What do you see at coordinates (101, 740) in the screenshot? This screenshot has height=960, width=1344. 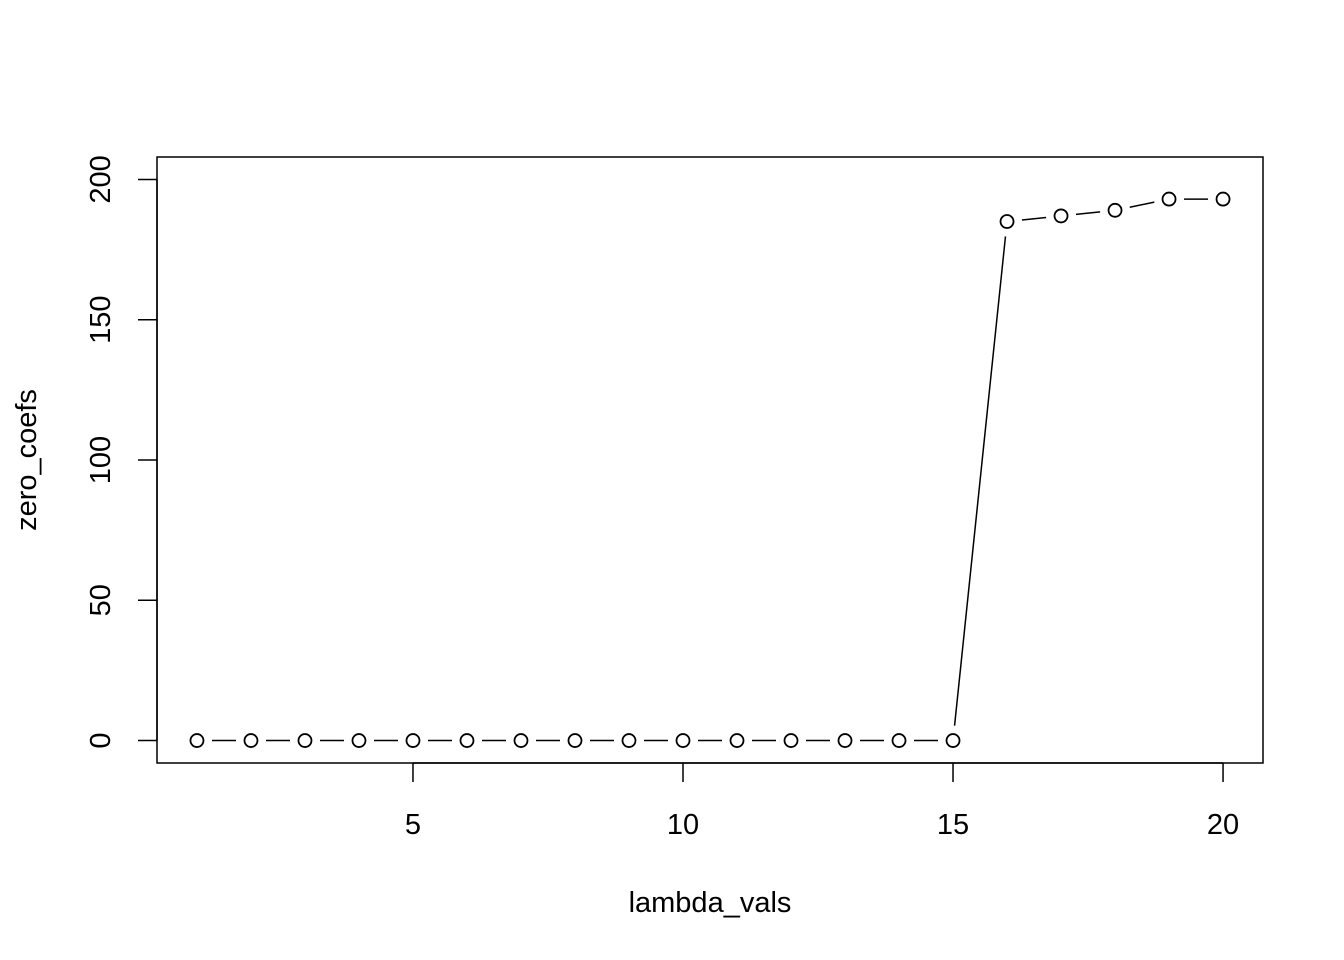 I see `y-tick-label: 0` at bounding box center [101, 740].